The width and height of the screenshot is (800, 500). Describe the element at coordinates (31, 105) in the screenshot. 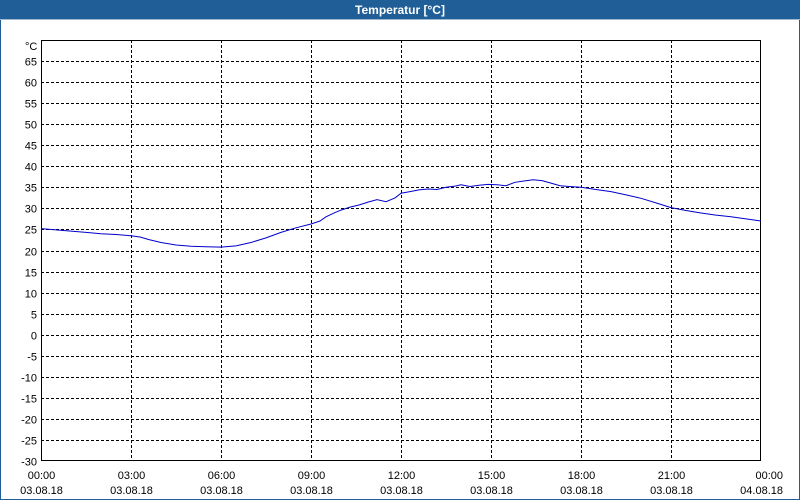

I see `y-tick-label: 55` at that location.